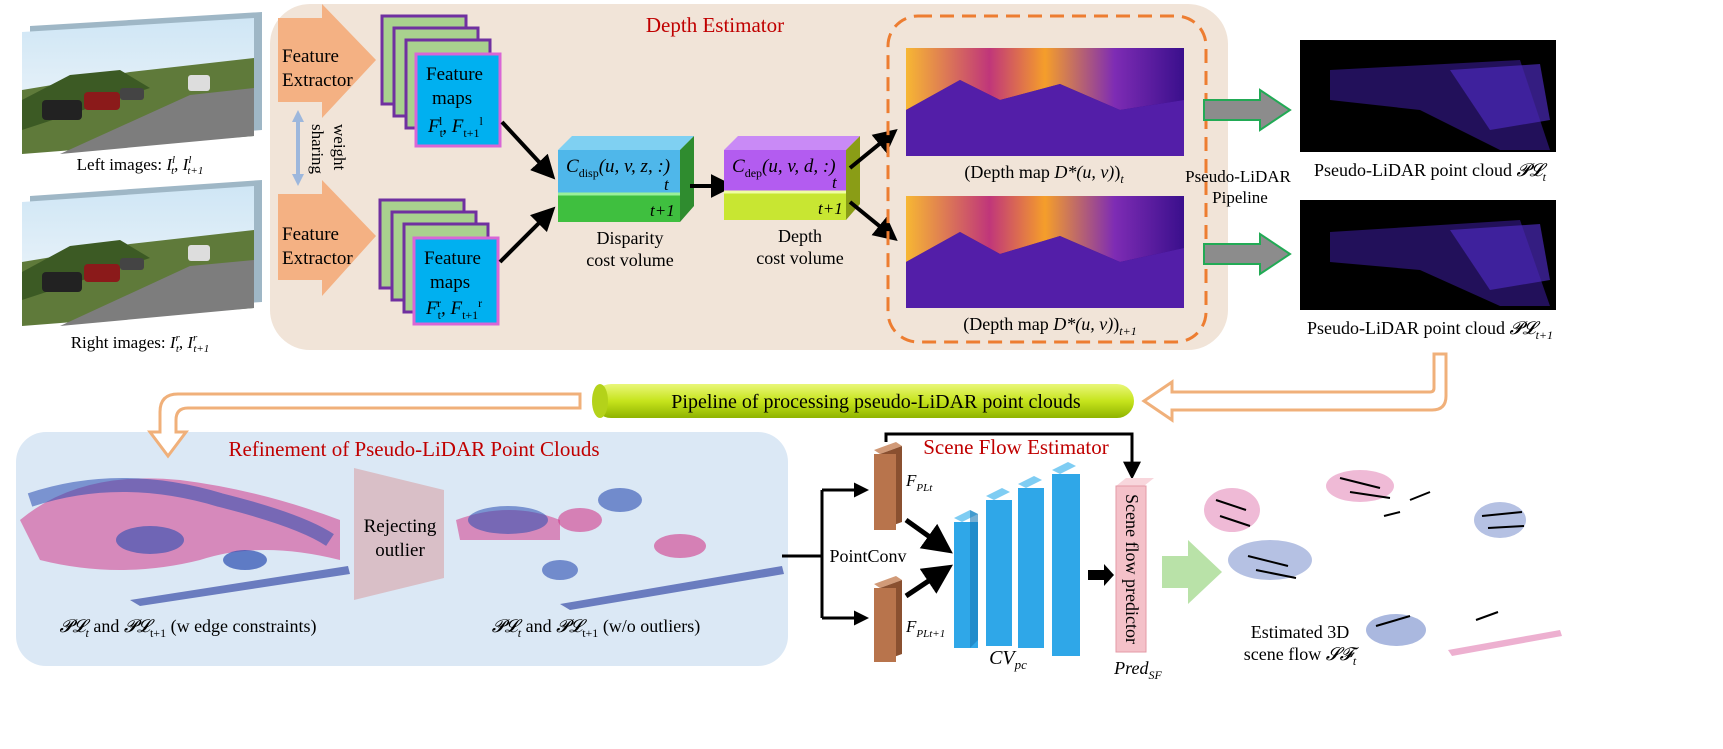 The image size is (1723, 749). I want to click on rejecting-outlier-block, so click(399, 534).